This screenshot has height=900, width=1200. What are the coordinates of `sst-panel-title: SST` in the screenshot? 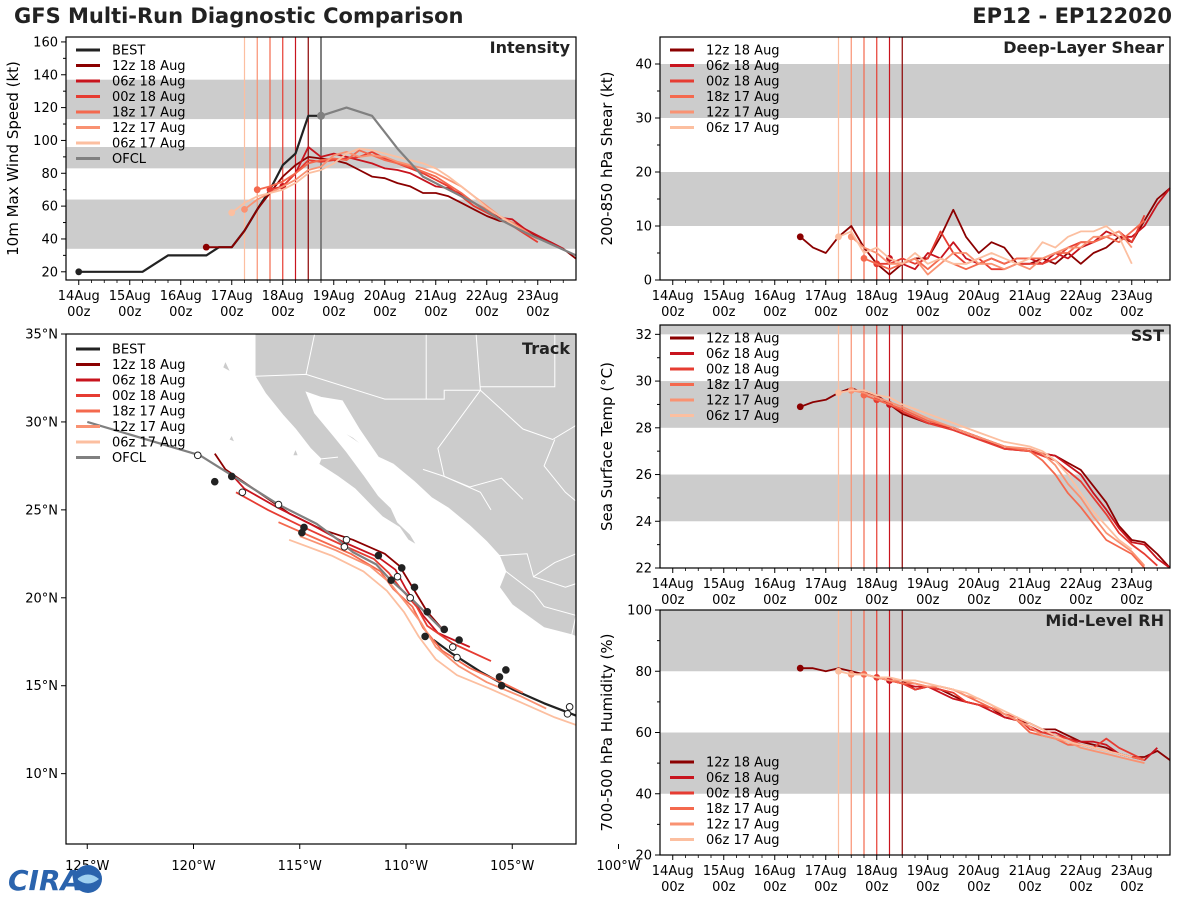 It's located at (1147, 335).